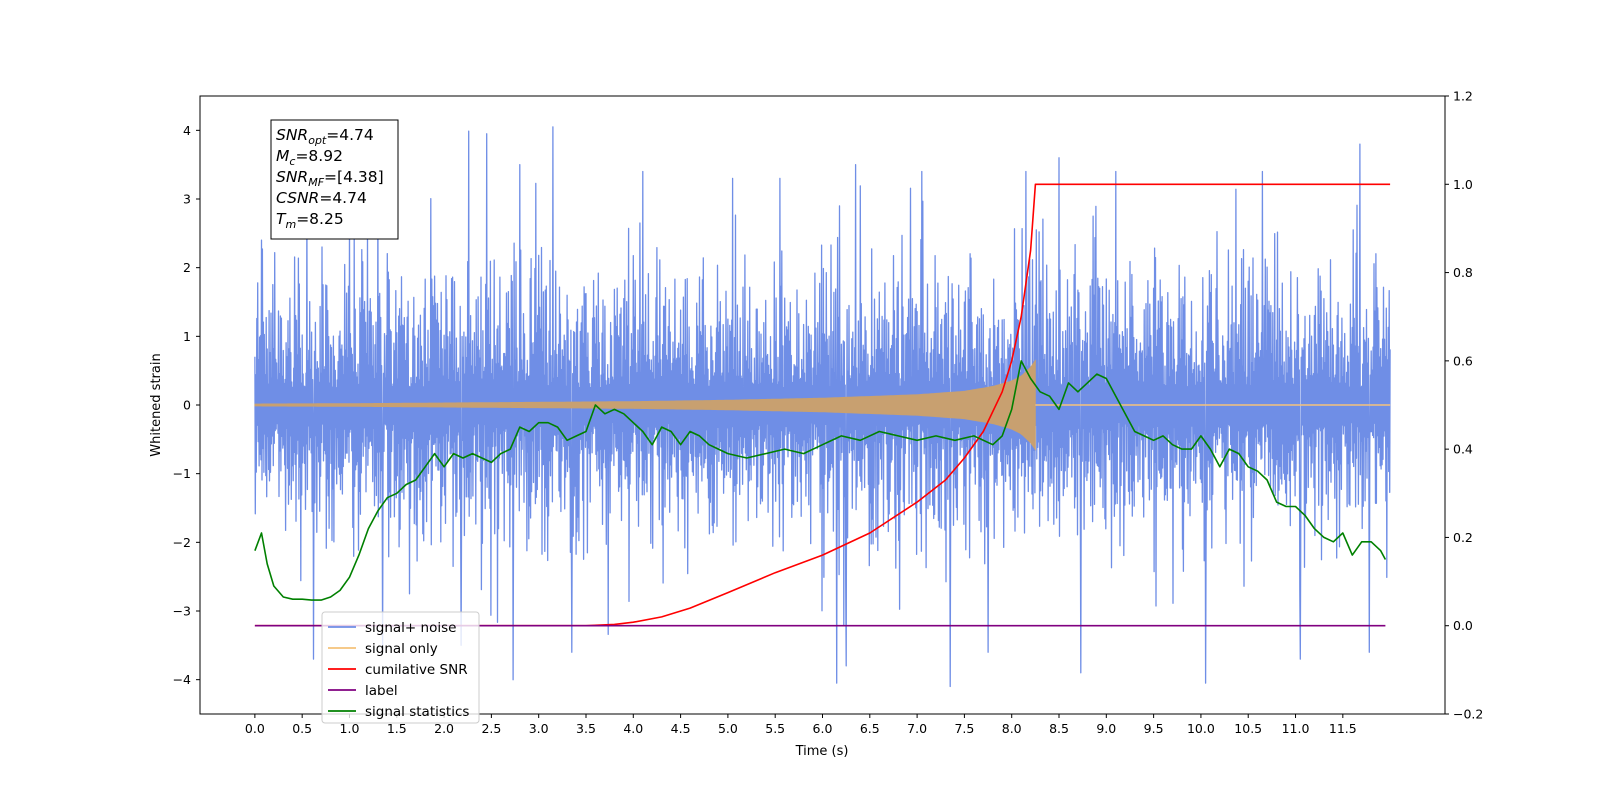 Image resolution: width=1600 pixels, height=800 pixels. Describe the element at coordinates (1106, 728) in the screenshot. I see `x-tick-label: 9.0` at that location.